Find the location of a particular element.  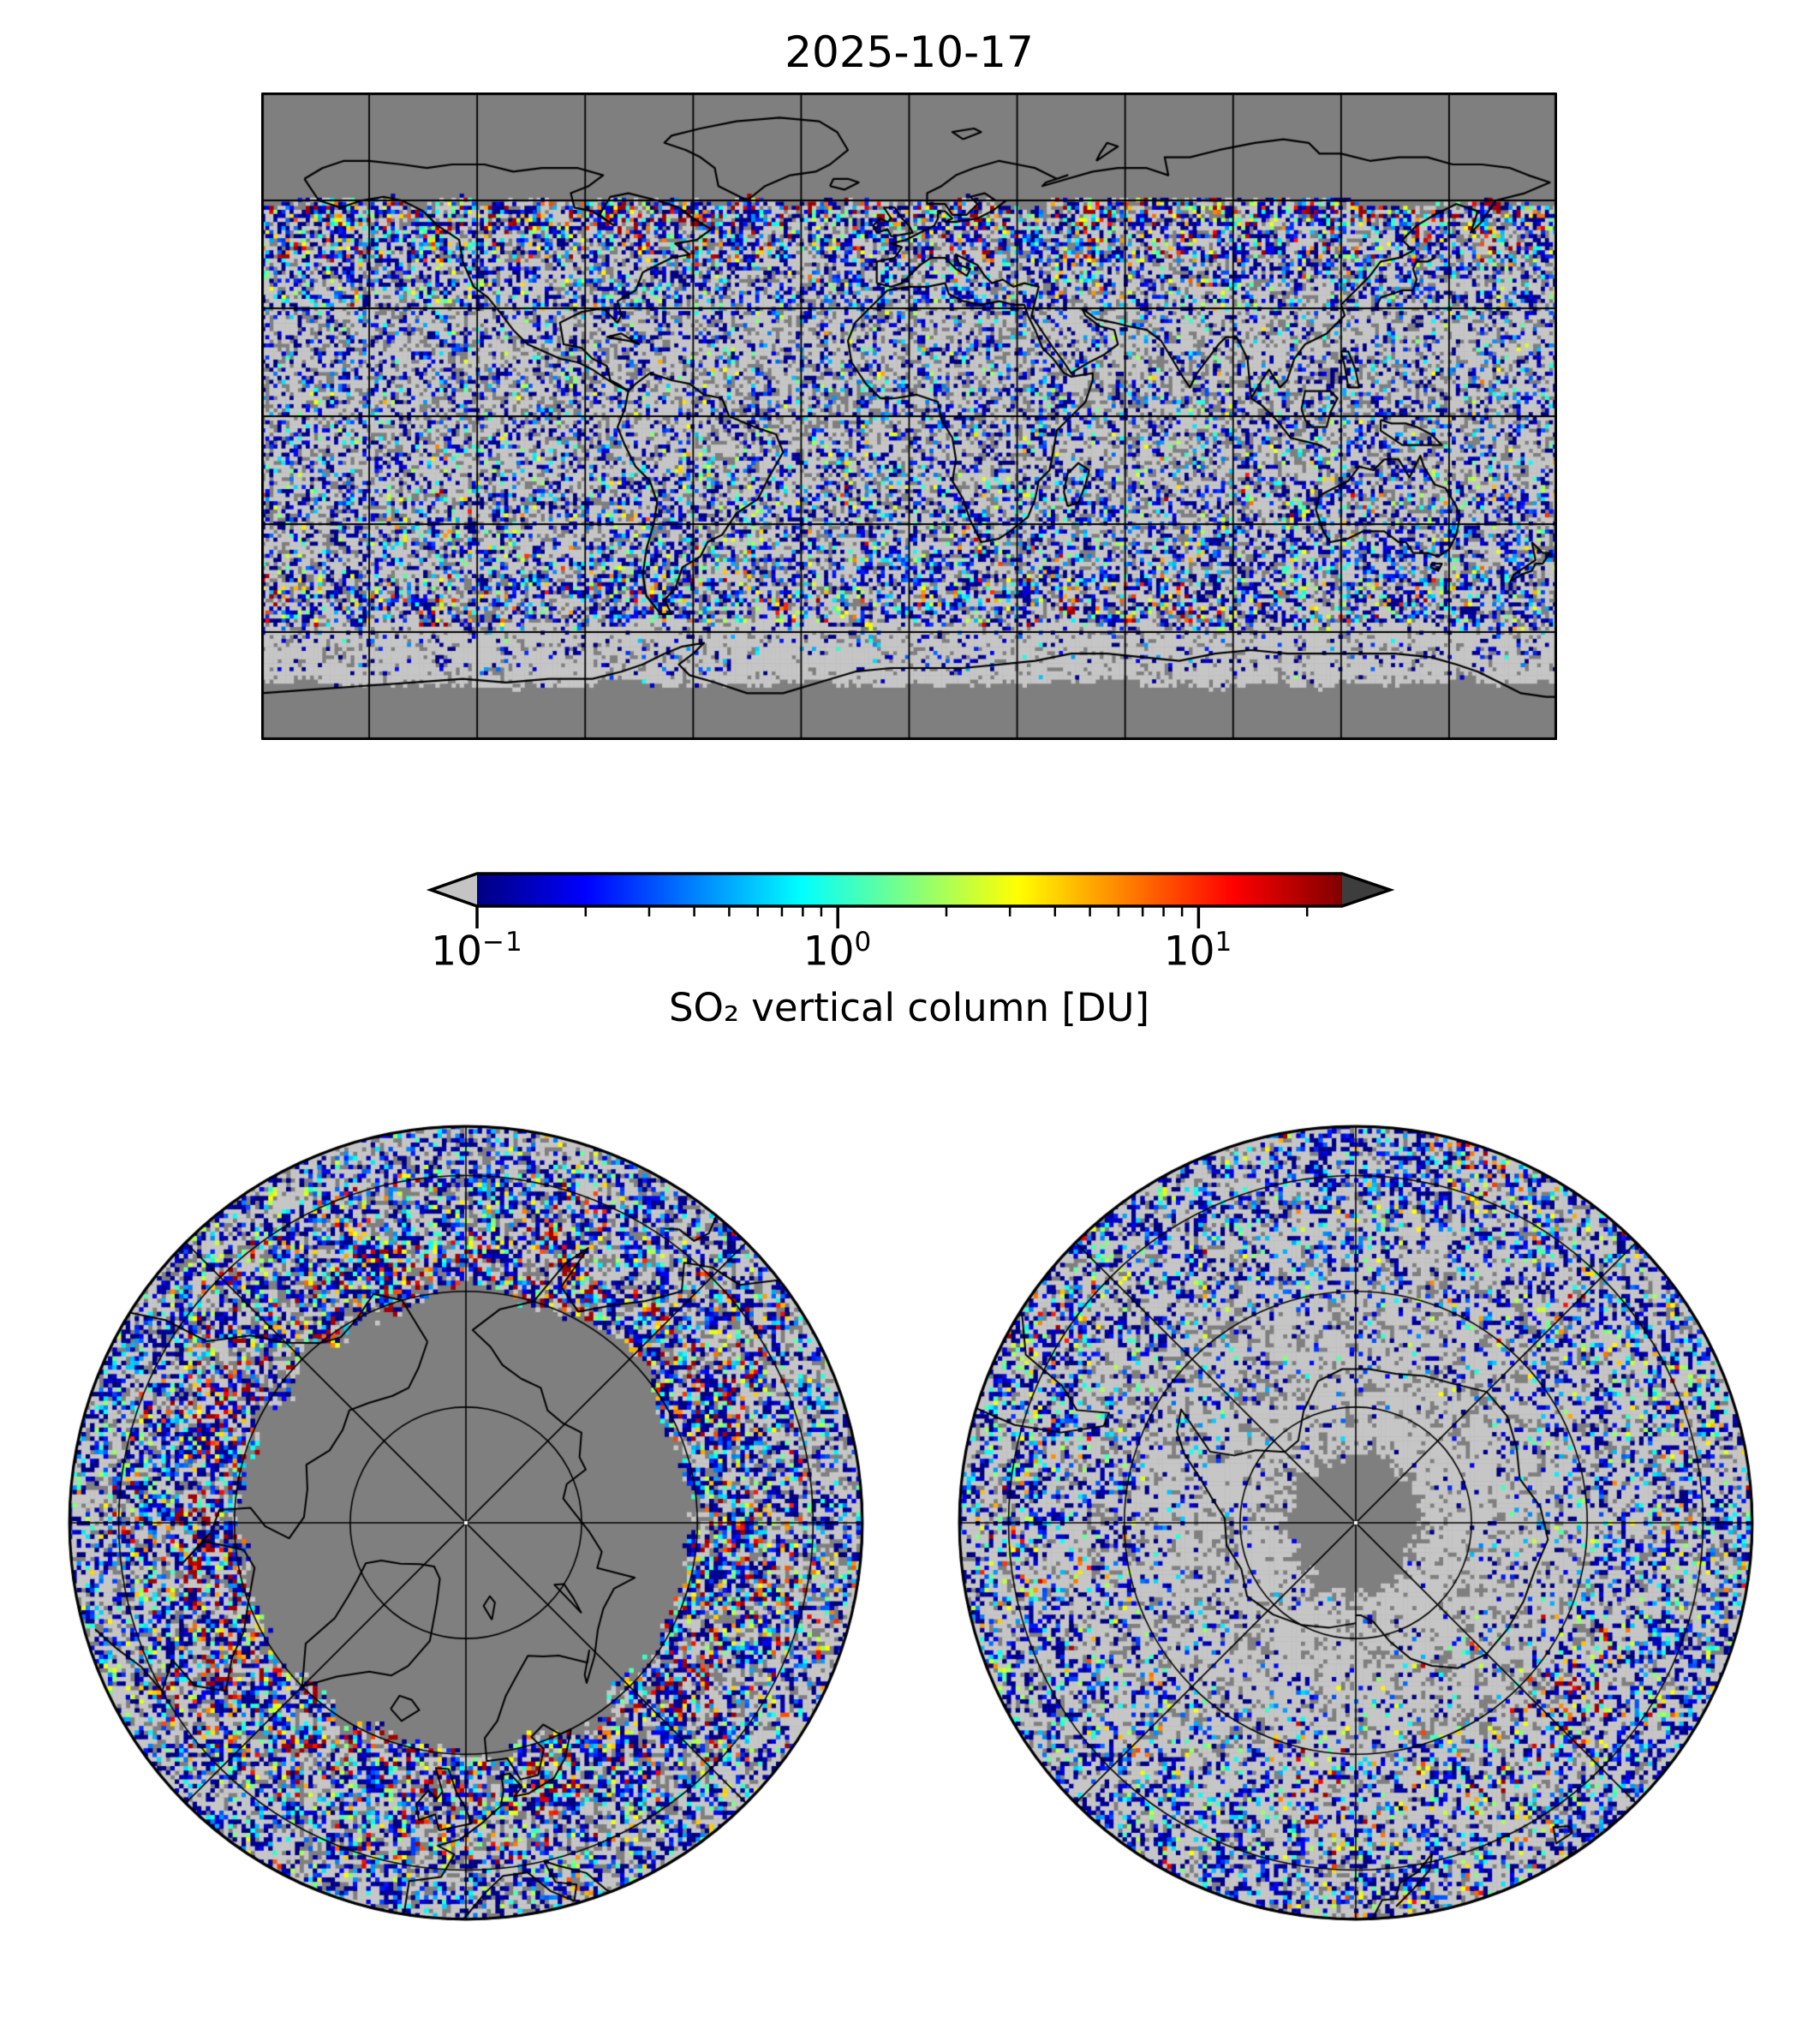

colorbar-tick-label-10: 10¹ is located at coordinates (1198, 951).